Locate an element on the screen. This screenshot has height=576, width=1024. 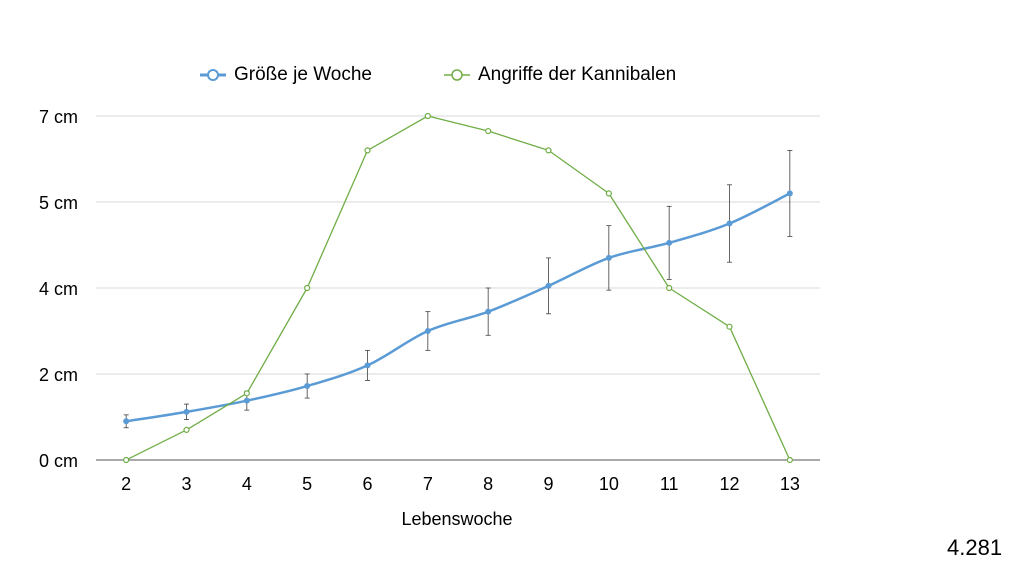
x-tick-label: 5 is located at coordinates (307, 484).